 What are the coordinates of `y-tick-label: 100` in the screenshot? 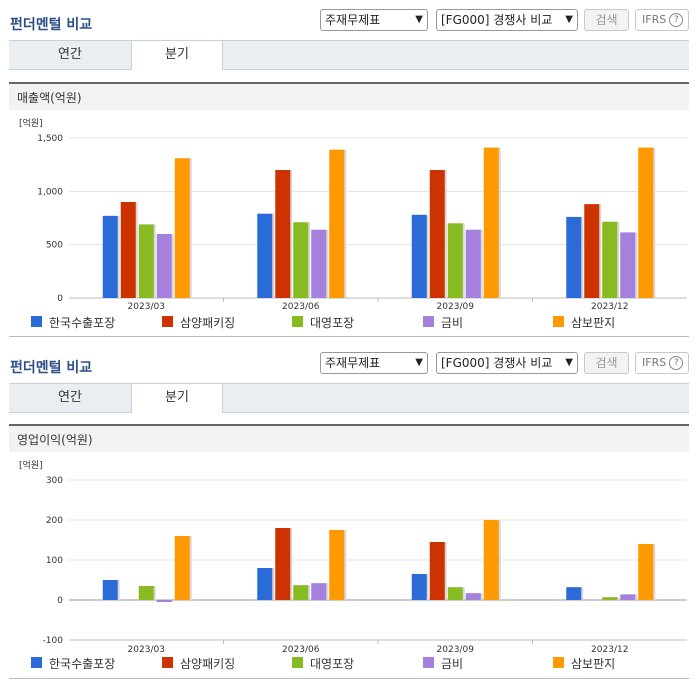 It's located at (54, 561).